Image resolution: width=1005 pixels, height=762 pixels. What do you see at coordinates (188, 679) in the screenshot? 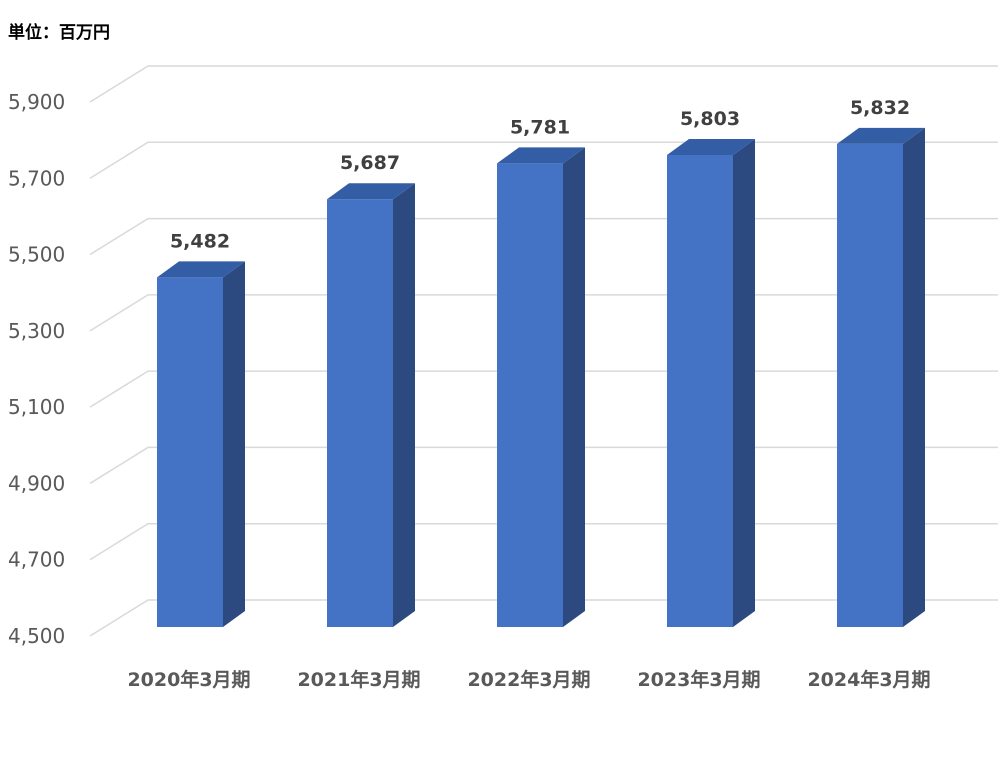
I see `x-category-label: 2020年3月期` at bounding box center [188, 679].